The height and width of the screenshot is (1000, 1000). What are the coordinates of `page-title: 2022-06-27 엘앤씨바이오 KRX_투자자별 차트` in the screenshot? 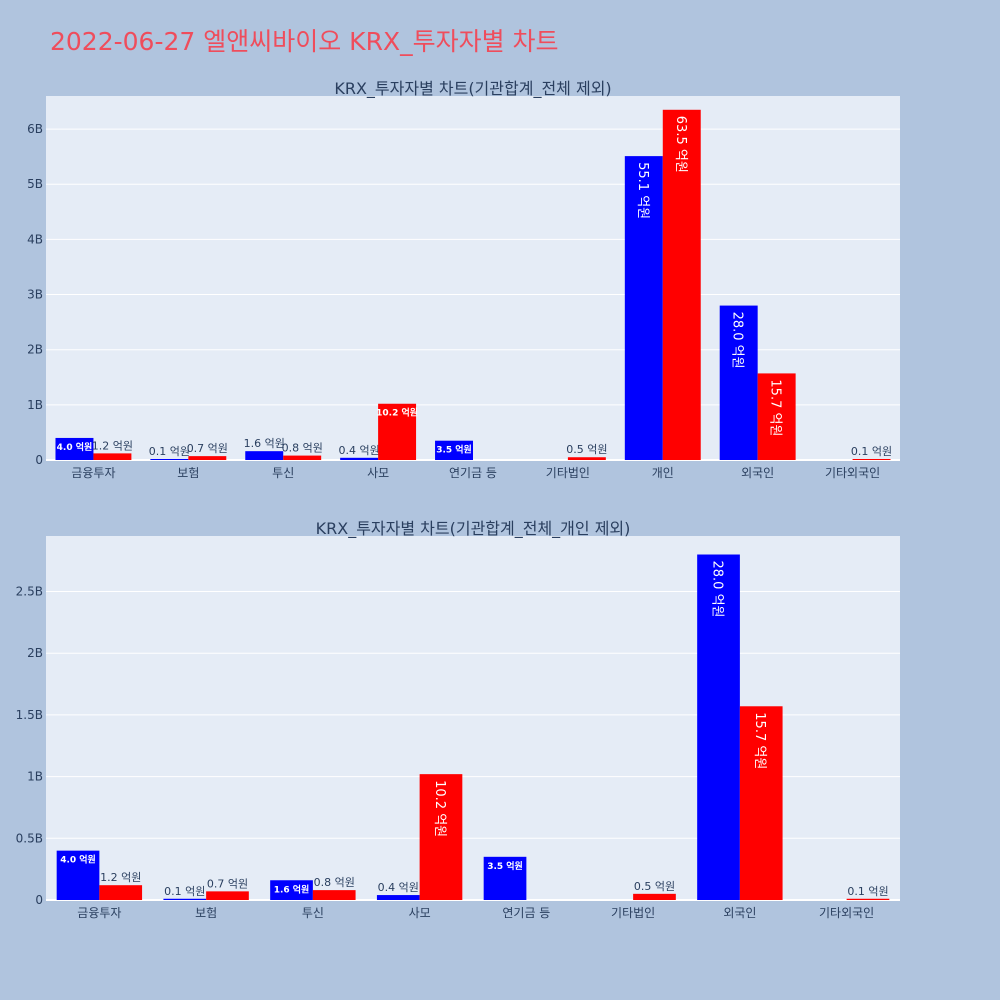 It's located at (304, 41).